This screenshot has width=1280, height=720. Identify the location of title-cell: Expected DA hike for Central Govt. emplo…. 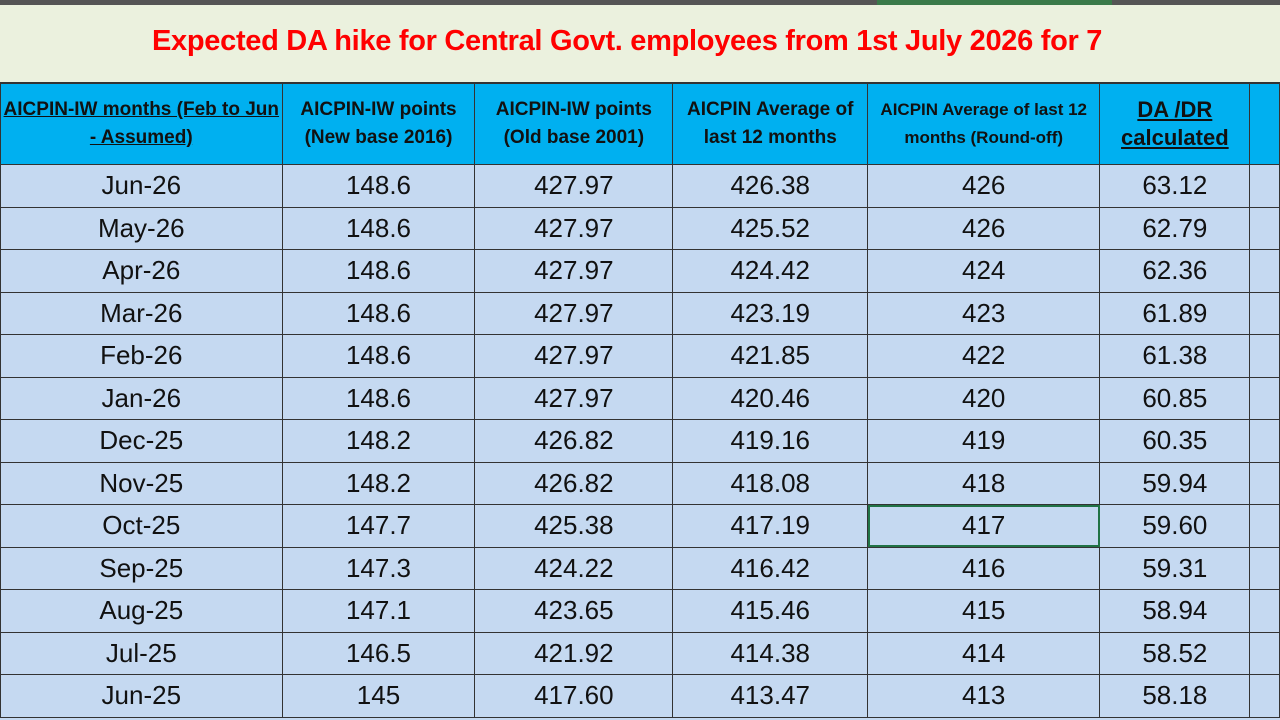
(640, 44).